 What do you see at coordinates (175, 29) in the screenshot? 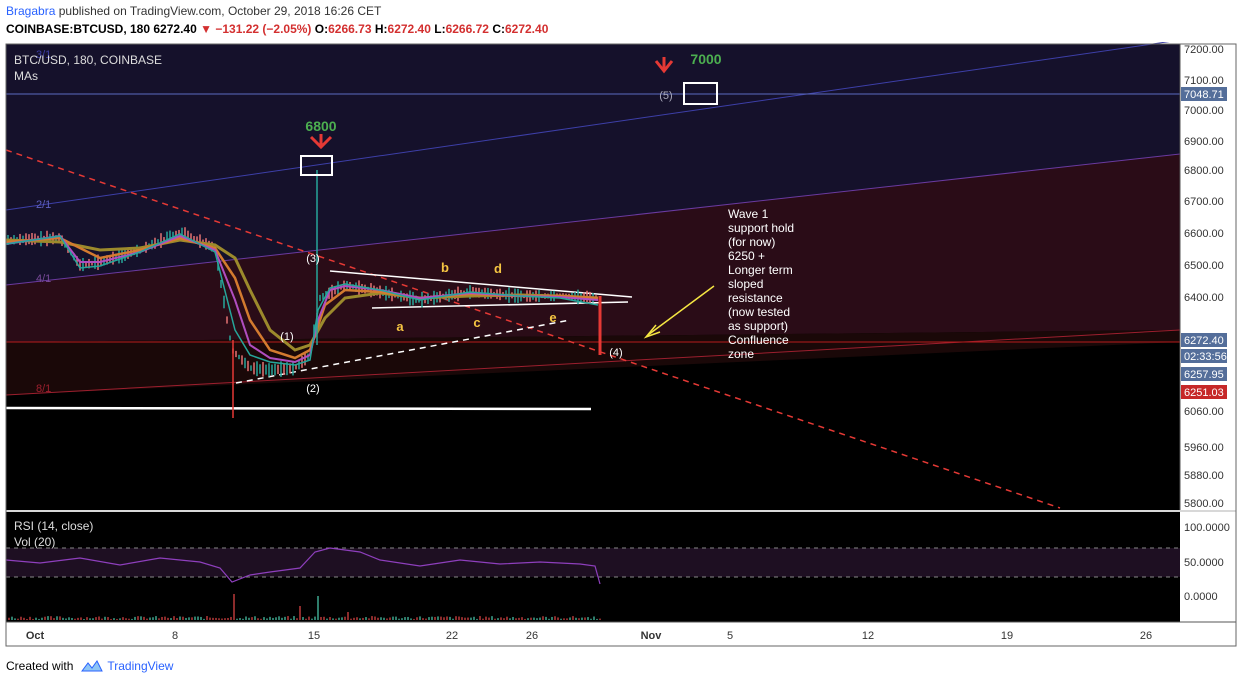
I see `last-price: 6272.40` at bounding box center [175, 29].